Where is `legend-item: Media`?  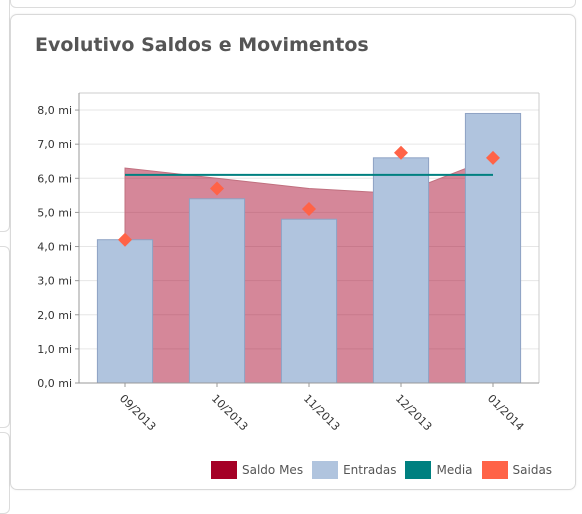 legend-item: Media is located at coordinates (439, 470).